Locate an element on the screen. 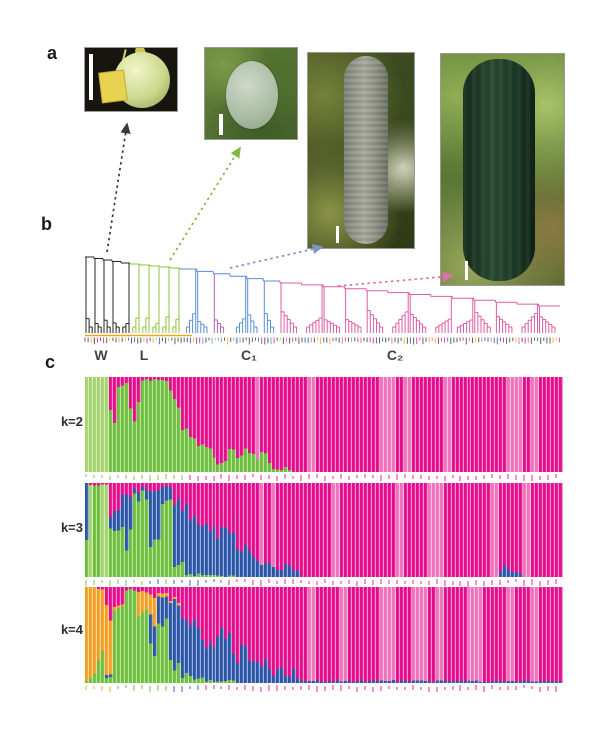 The height and width of the screenshot is (750, 600). photo-cultivar-dark-green-fruit is located at coordinates (502, 169).